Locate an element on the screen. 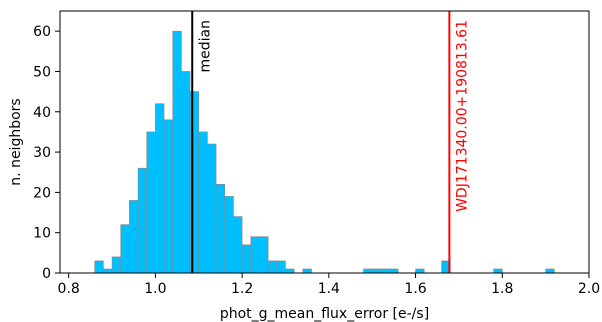 The width and height of the screenshot is (602, 322). x-tick-label: 1.0 is located at coordinates (155, 289).